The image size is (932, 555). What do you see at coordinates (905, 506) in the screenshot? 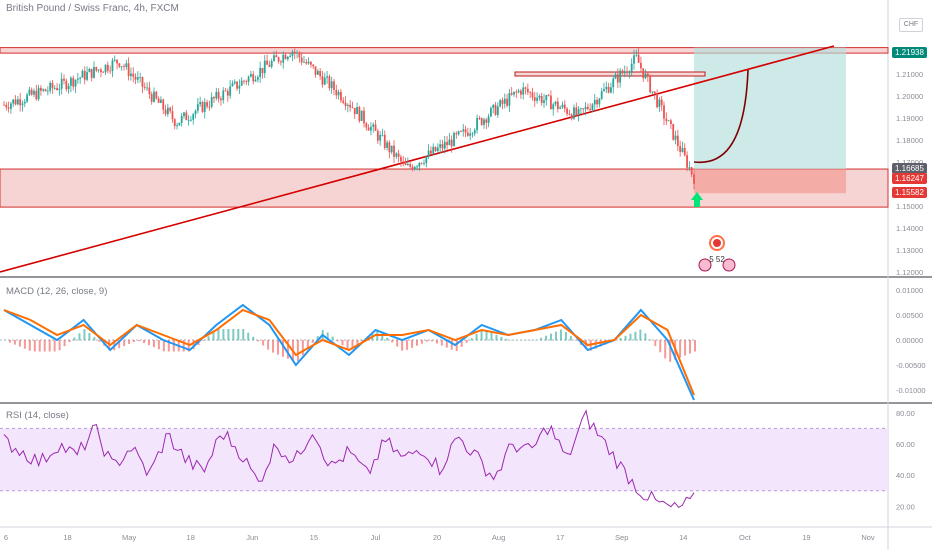
I see `rsi-axis-tick: 20.00` at bounding box center [905, 506].